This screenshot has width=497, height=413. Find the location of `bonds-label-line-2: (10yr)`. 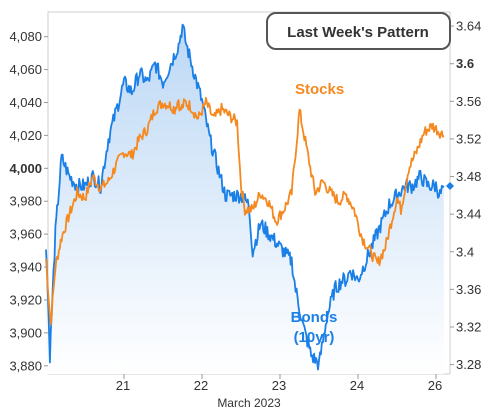

bonds-label-line-2: (10yr) is located at coordinates (314, 337).